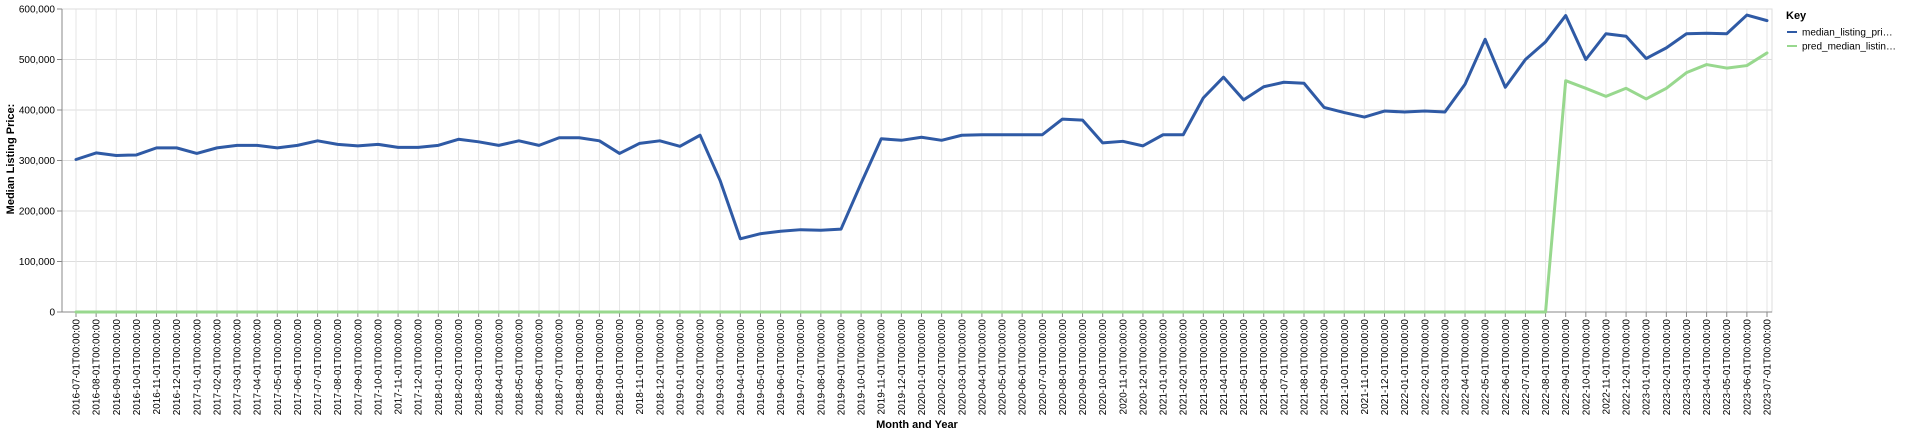 The image size is (1920, 439). I want to click on x-tick-label: 2018-03-01T00:00:00, so click(479, 367).